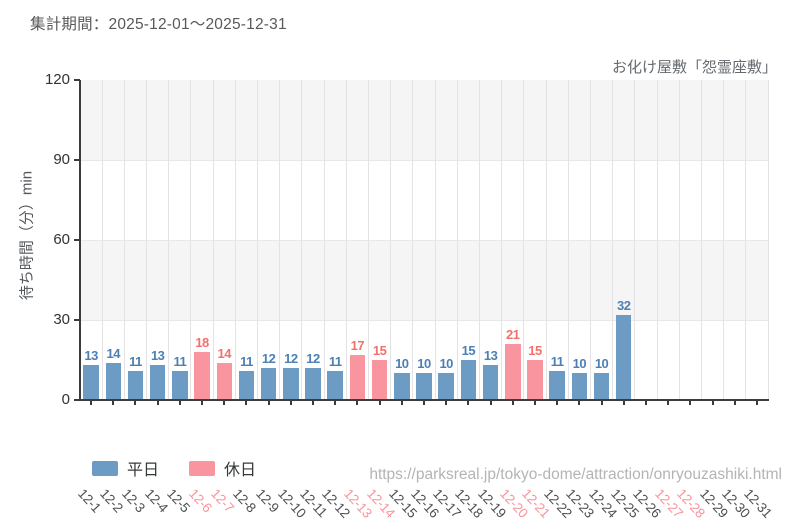  What do you see at coordinates (57, 79) in the screenshot?
I see `y-tick-label: 120` at bounding box center [57, 79].